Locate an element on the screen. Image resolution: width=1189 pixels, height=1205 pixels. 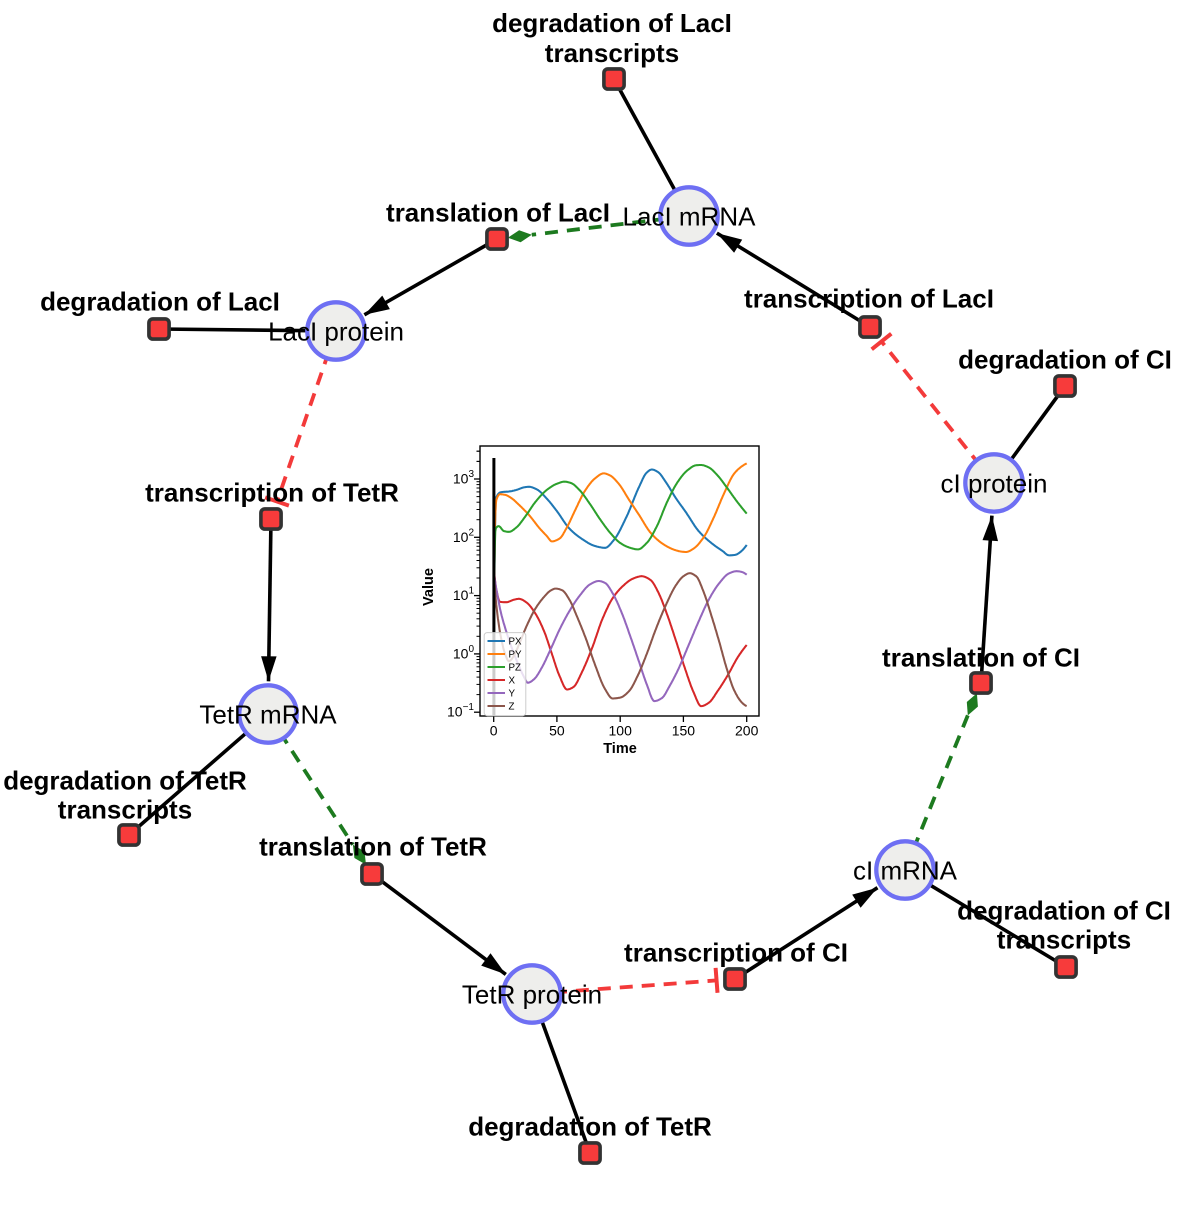
svg-text: translation of CI is located at coordinates (981, 658).